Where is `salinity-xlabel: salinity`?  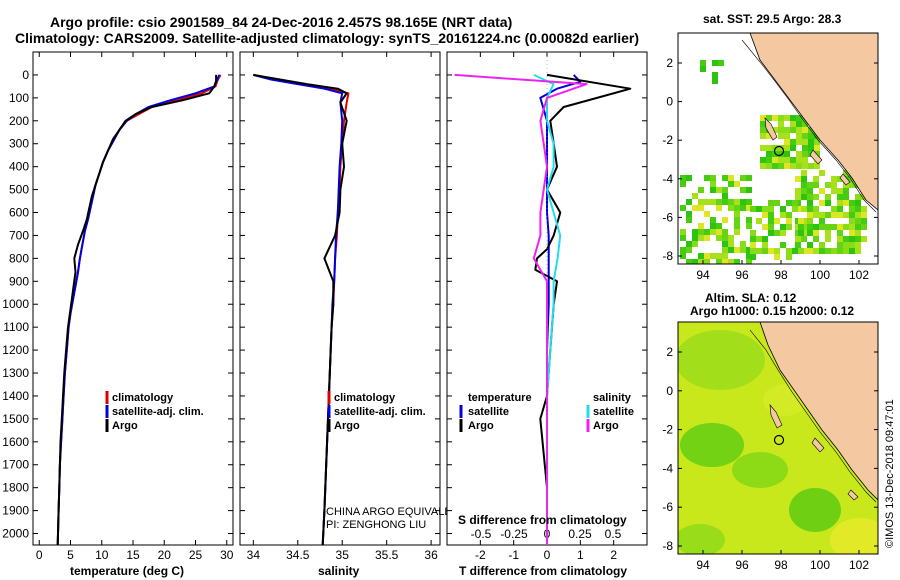 salinity-xlabel: salinity is located at coordinates (339, 571).